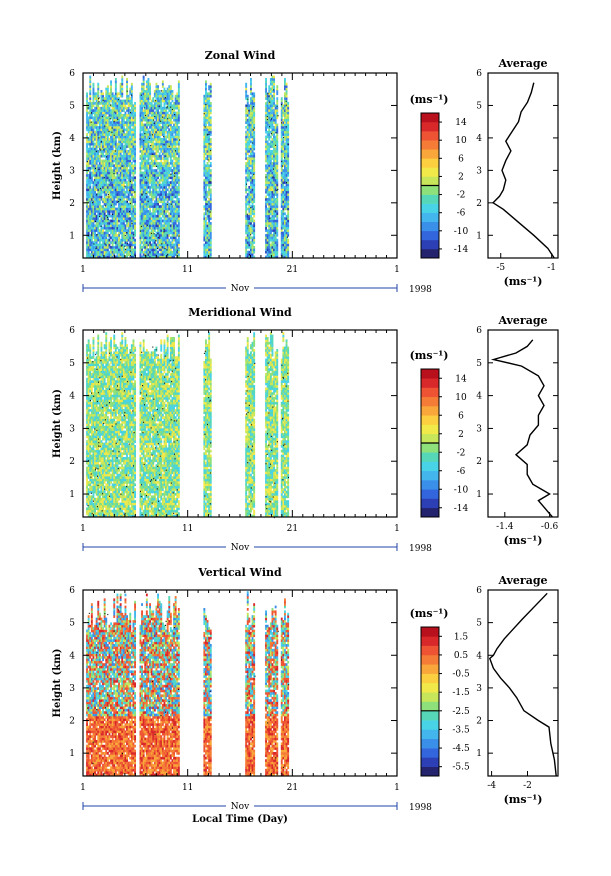 Image resolution: width=611 pixels, height=876 pixels. What do you see at coordinates (240, 819) in the screenshot?
I see `x-axis-label: Local Time (Day)` at bounding box center [240, 819].